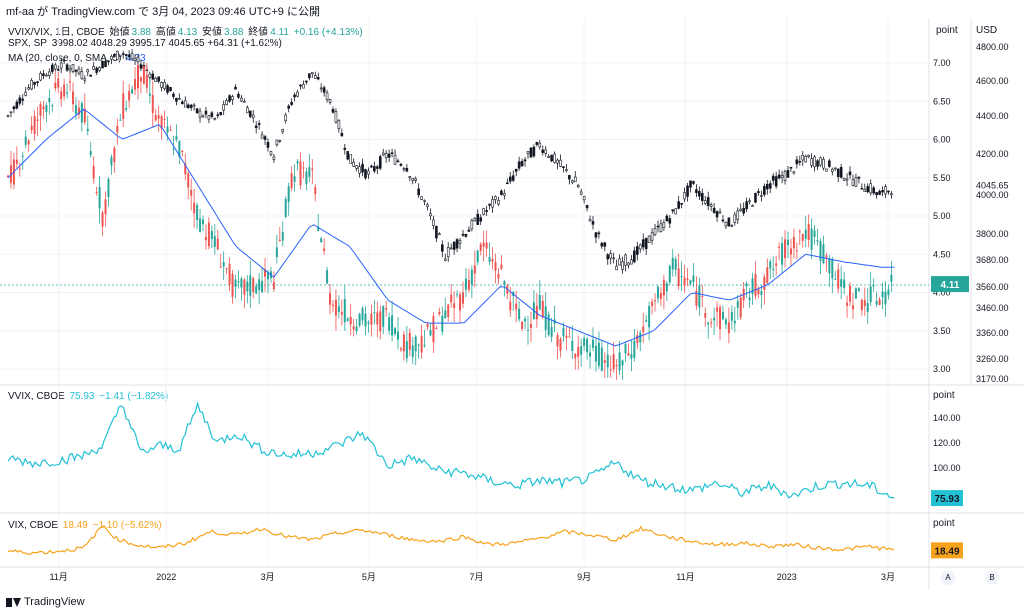 The image size is (1024, 614). Describe the element at coordinates (584, 577) in the screenshot. I see `x-tick-label: 9月` at that location.